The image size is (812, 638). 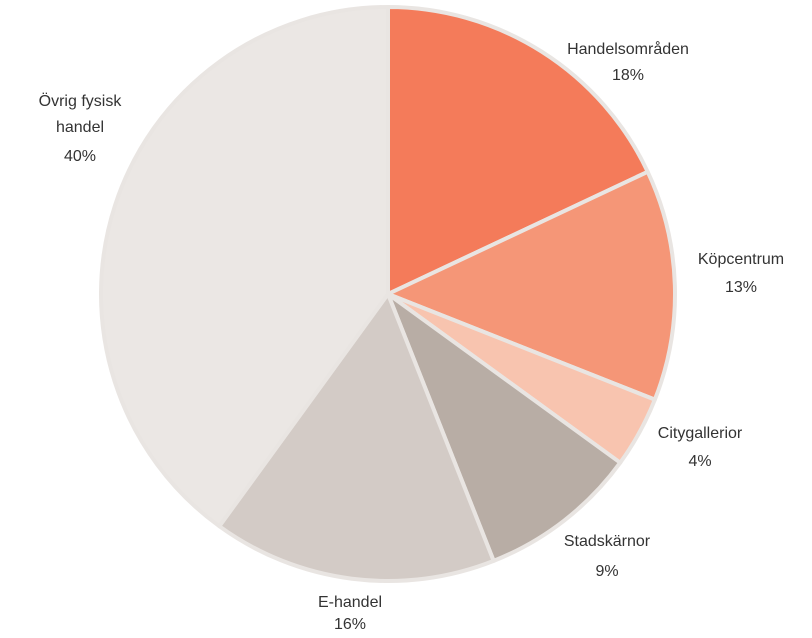 What do you see at coordinates (741, 287) in the screenshot?
I see `slice-value-label: 13%` at bounding box center [741, 287].